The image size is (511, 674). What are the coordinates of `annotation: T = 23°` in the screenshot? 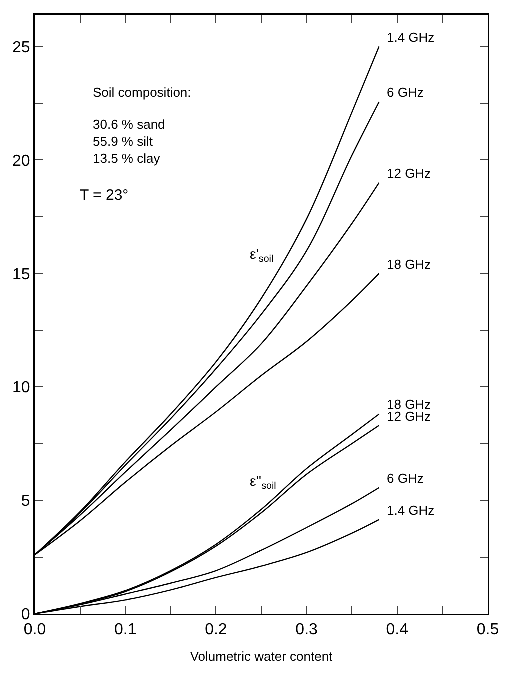 It's located at (104, 195).